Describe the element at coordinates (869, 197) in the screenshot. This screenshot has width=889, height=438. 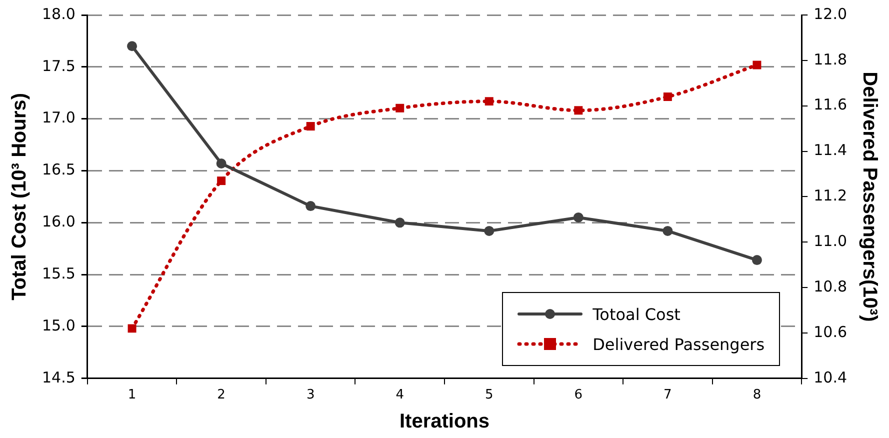
I see `y2-axis-title: Delivered Passengers(10³)` at that location.